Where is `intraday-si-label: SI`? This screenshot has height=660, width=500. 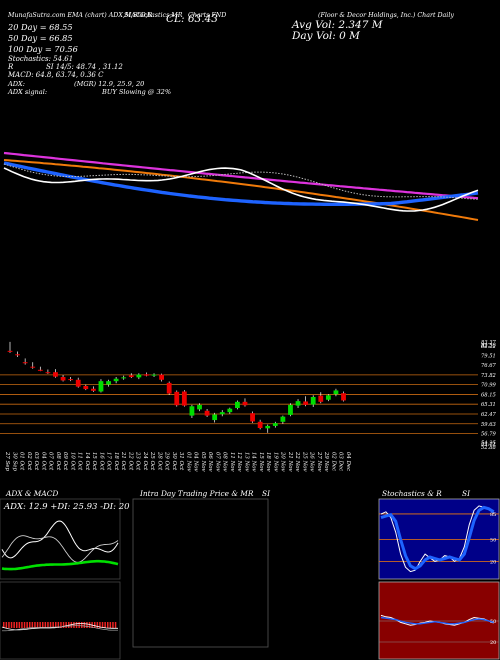 intraday-si-label: SI is located at coordinates (266, 493).